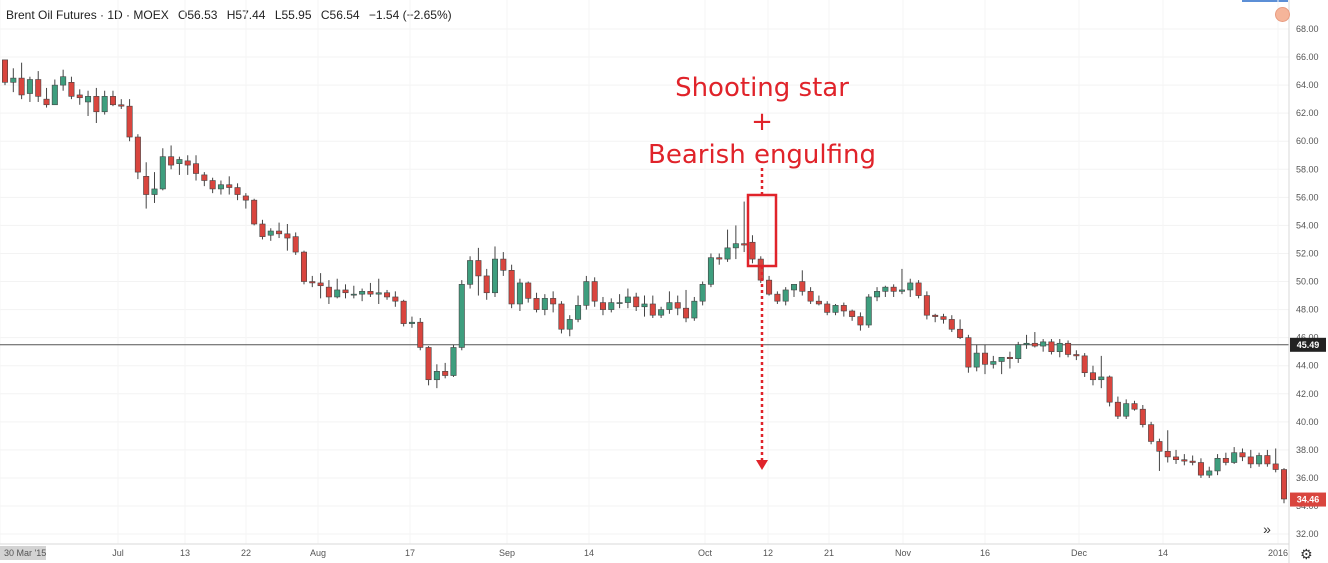 This screenshot has width=1328, height=563. What do you see at coordinates (903, 553) in the screenshot?
I see `x-tick-label: Nov` at bounding box center [903, 553].